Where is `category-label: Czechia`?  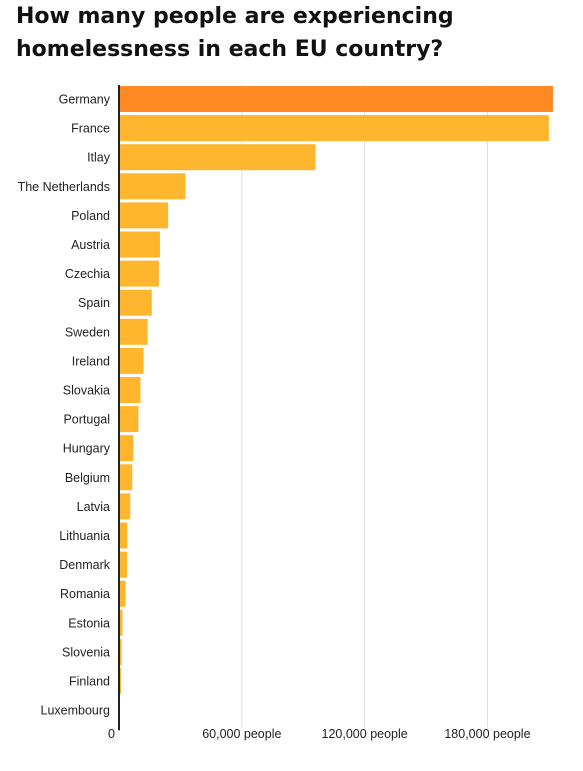
category-label: Czechia is located at coordinates (87, 274).